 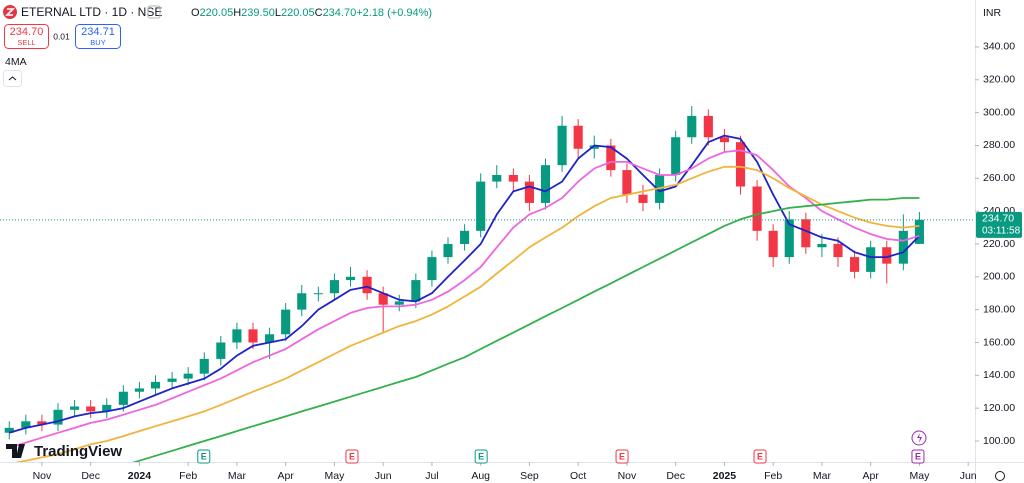 I want to click on brand-dot, so click(x=21, y=447).